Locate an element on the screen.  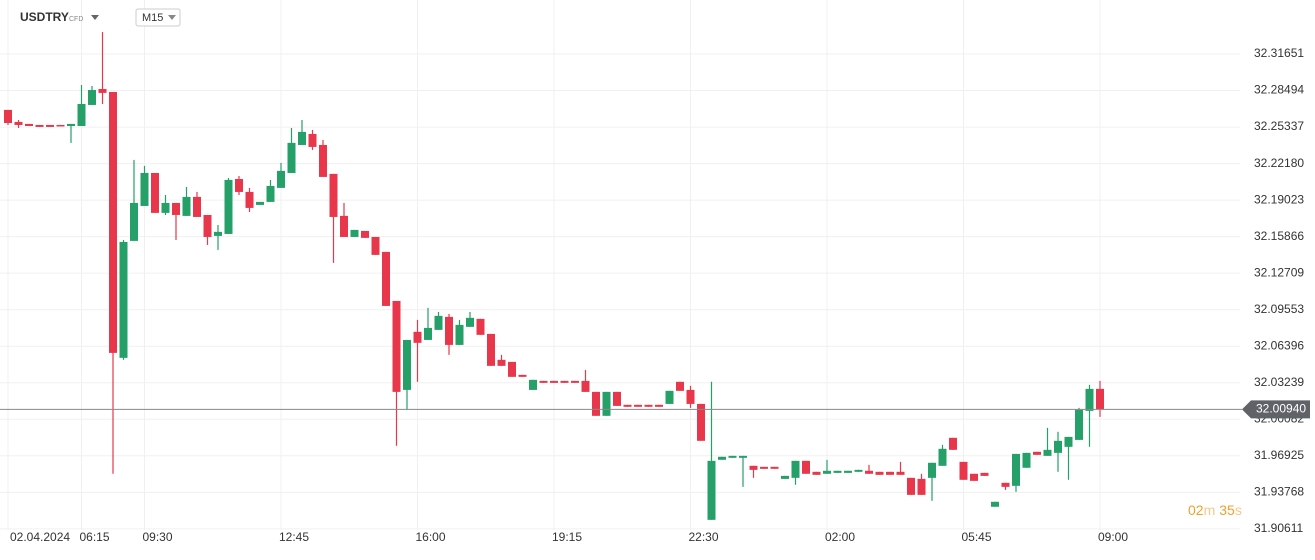
x-tick-label: 06:15 is located at coordinates (95, 537).